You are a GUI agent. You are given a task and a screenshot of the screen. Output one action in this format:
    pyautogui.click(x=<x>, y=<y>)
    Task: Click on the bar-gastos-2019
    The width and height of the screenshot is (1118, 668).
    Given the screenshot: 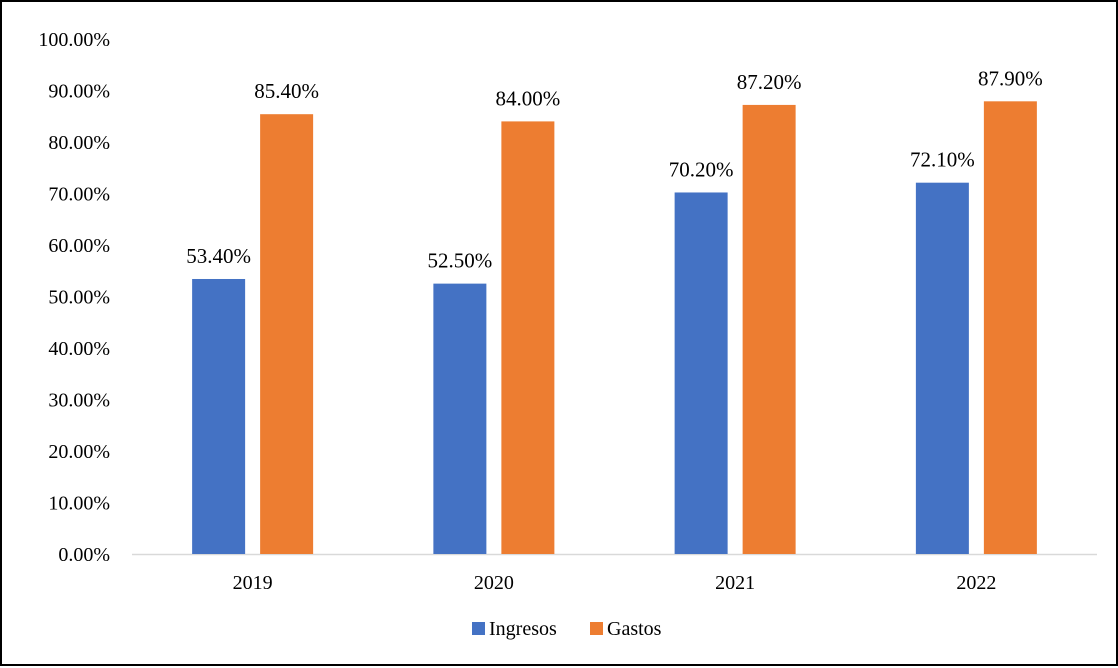 What is the action you would take?
    pyautogui.click(x=287, y=334)
    